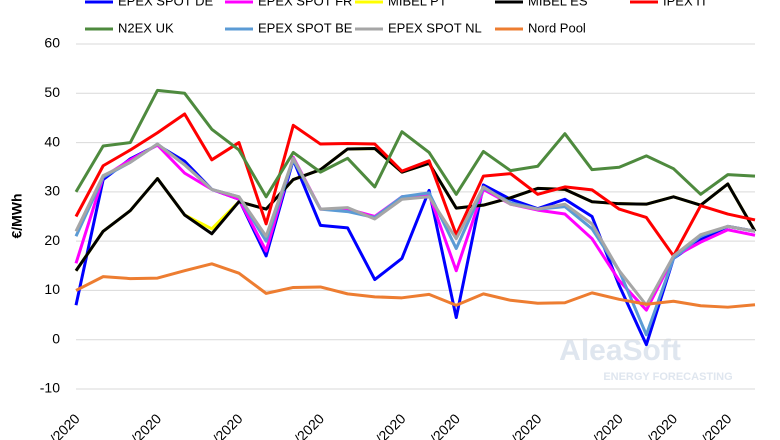  What do you see at coordinates (50, 388) in the screenshot?
I see `y-tick-label: -10` at bounding box center [50, 388].